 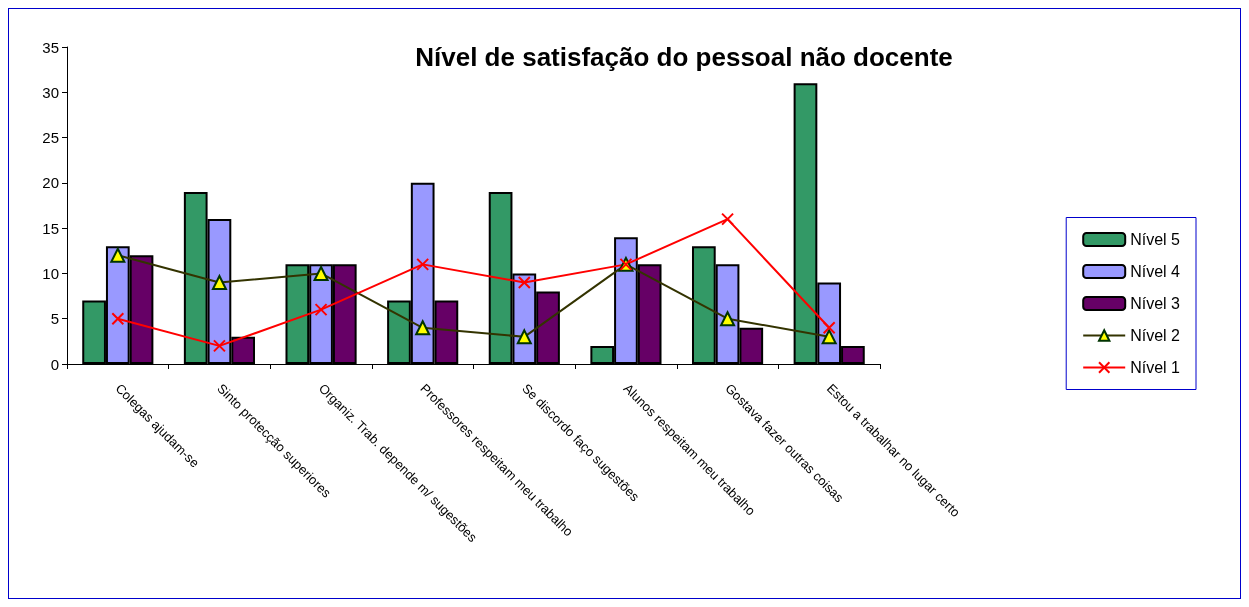 What do you see at coordinates (1155, 271) in the screenshot?
I see `legend-label: Nível 4` at bounding box center [1155, 271].